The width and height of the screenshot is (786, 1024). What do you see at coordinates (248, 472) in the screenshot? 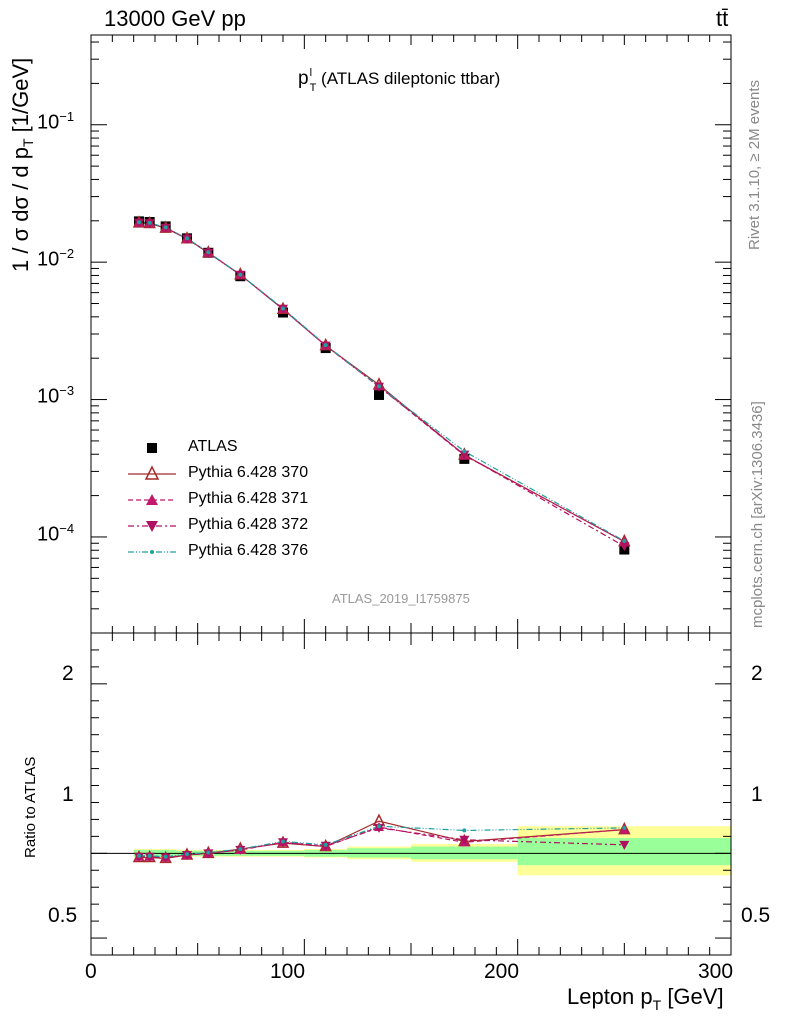
I see `legend-label: Pythia 6.428 370` at bounding box center [248, 472].